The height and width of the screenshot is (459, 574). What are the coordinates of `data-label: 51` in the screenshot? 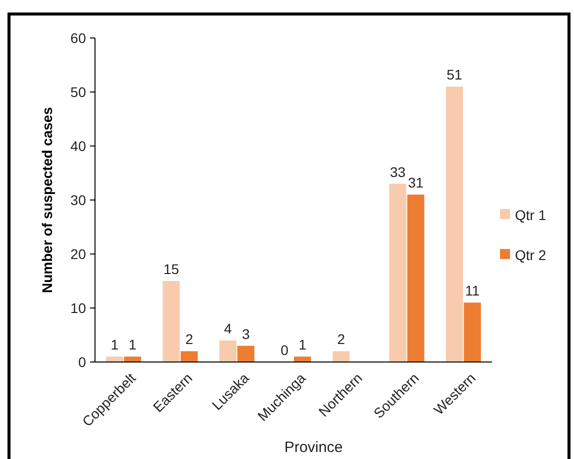 It's located at (454, 74).